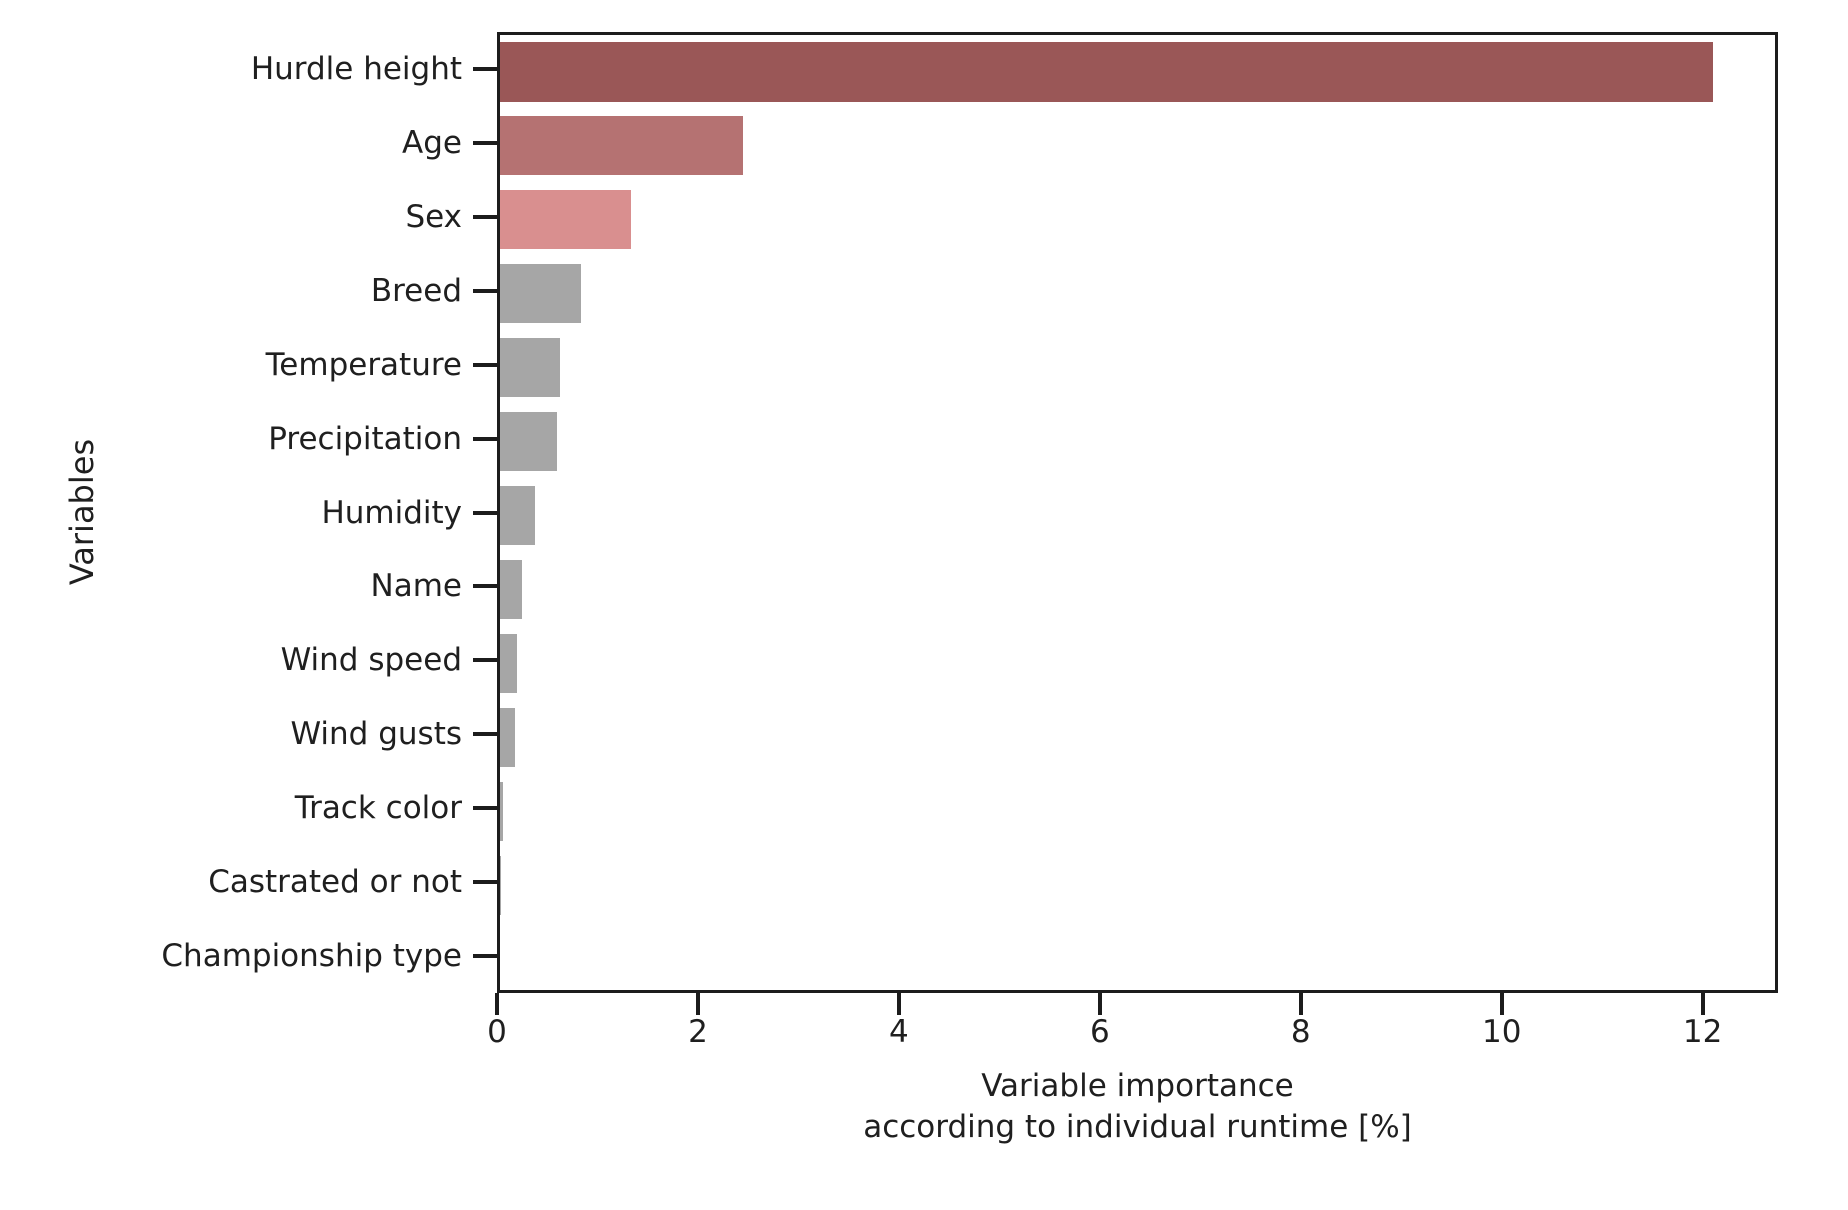  What do you see at coordinates (899, 1032) in the screenshot?
I see `x-tick-label-4: 4` at bounding box center [899, 1032].